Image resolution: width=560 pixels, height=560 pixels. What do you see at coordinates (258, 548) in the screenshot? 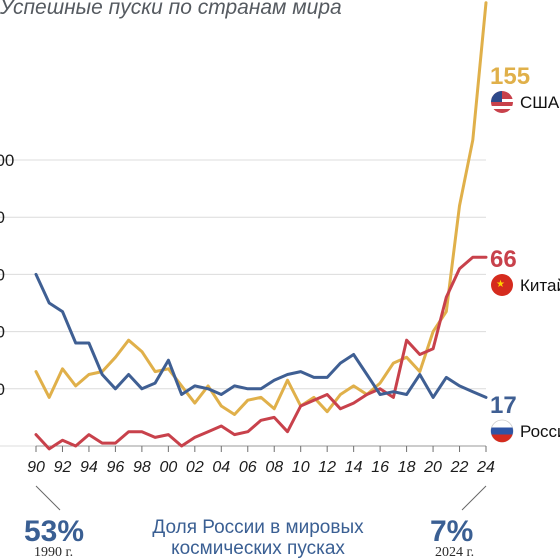
I see `share-caption-line2: космических пусках` at bounding box center [258, 548].